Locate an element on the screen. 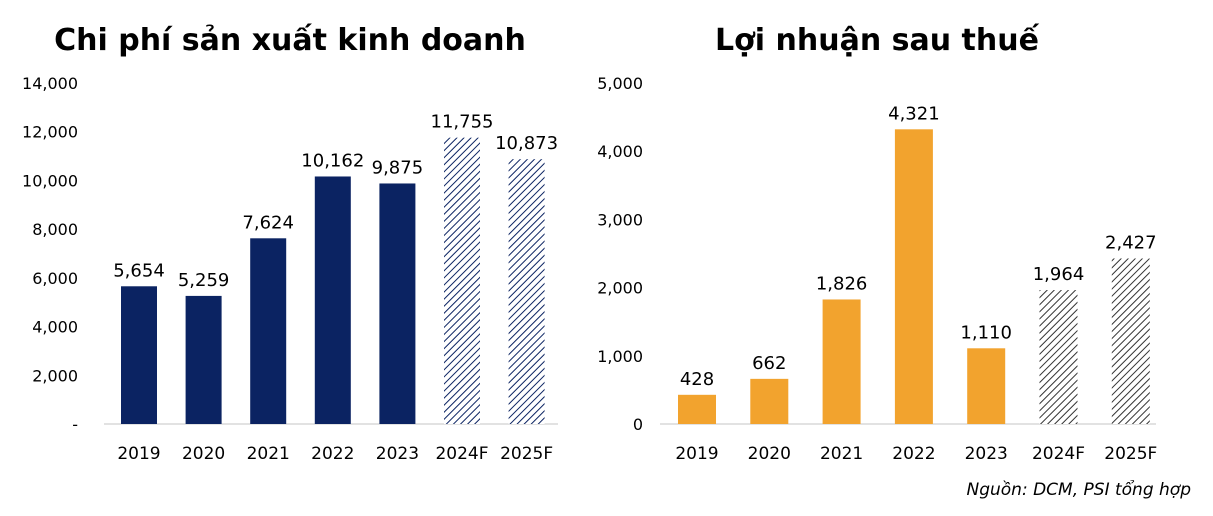  y-tick-label: 12,000 is located at coordinates (50, 132).